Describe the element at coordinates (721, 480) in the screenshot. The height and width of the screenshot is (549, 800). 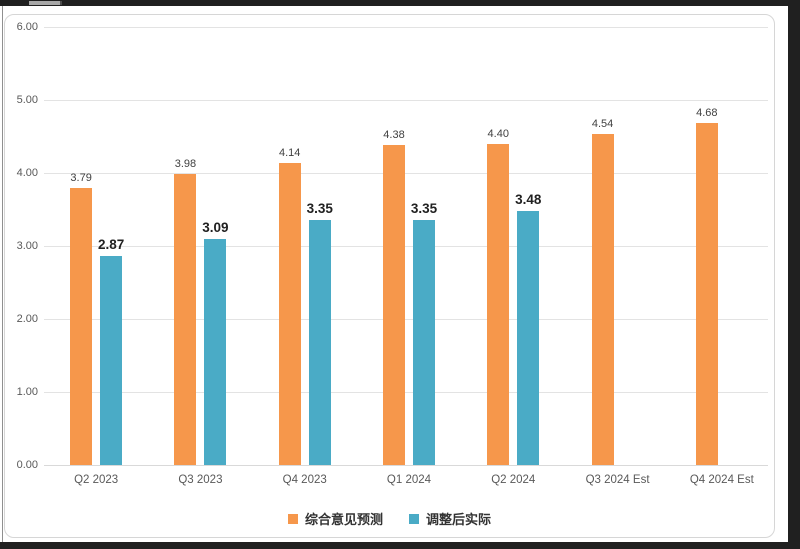
I see `x-tick-label: Q4 2024 Est` at that location.